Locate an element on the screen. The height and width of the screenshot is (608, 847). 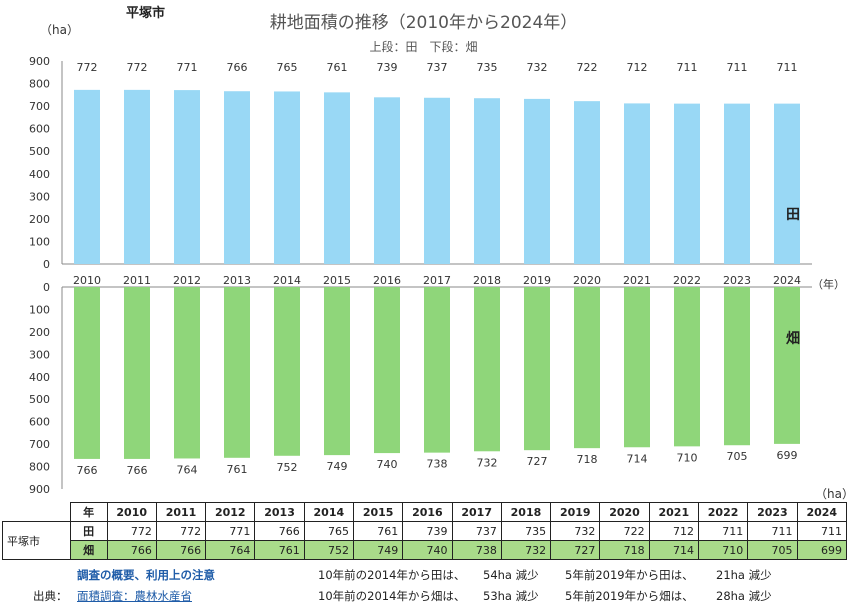
data-label-ta: 737 is located at coordinates (437, 67).